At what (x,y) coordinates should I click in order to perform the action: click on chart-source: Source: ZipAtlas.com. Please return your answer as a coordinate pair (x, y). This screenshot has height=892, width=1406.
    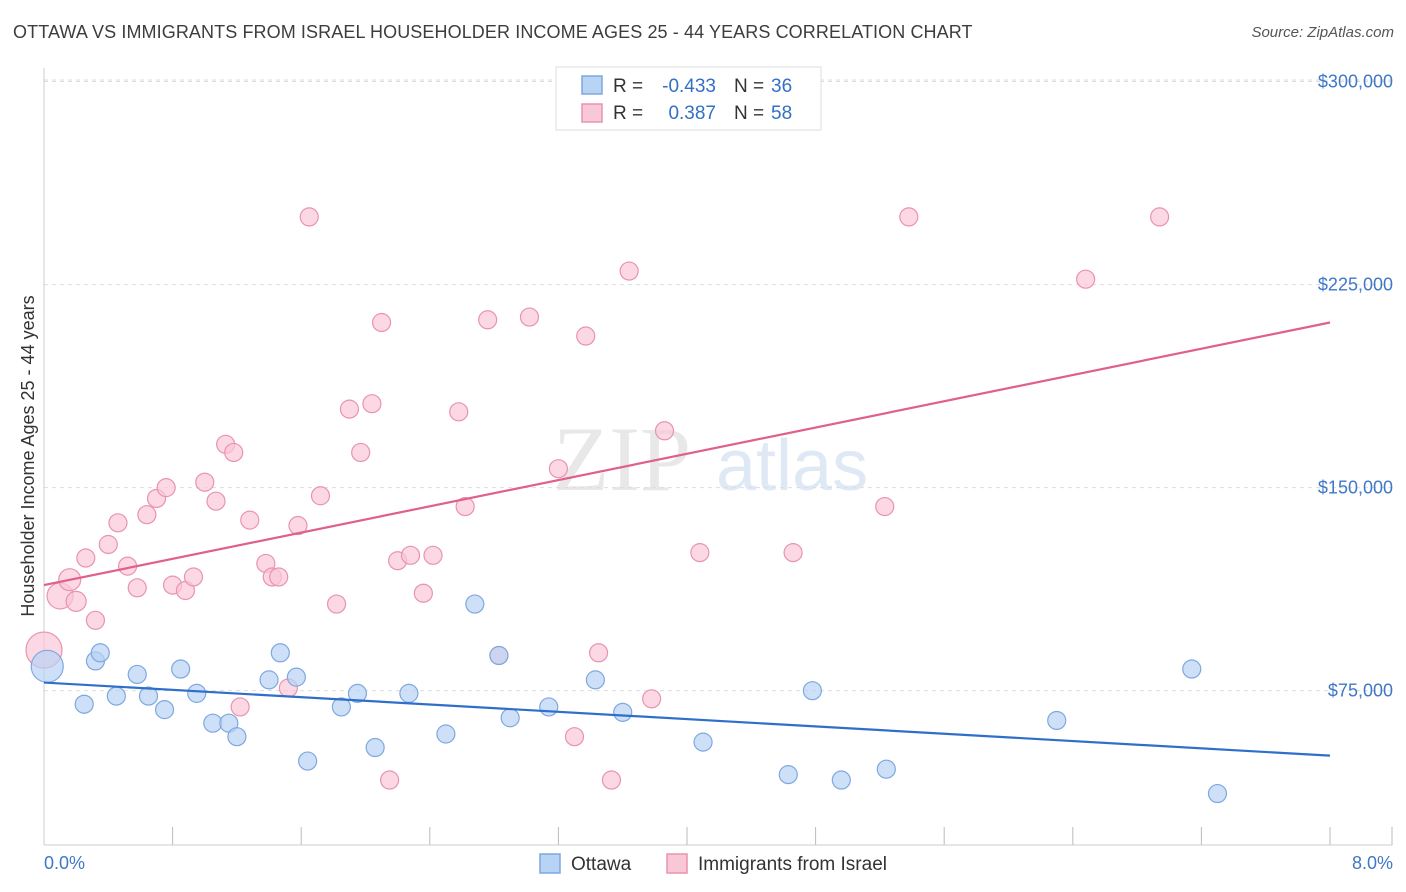
    Looking at the image, I should click on (1322, 32).